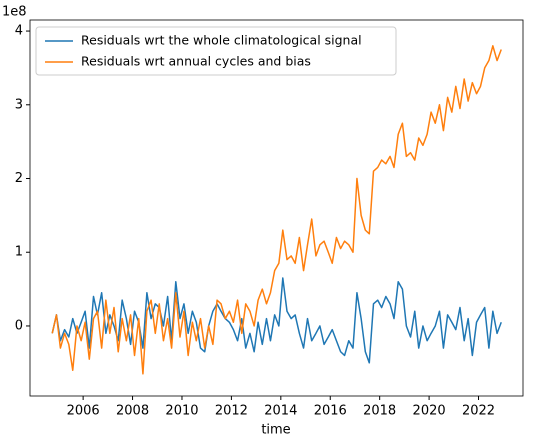  What do you see at coordinates (275, 430) in the screenshot?
I see `x-axis-label: time` at bounding box center [275, 430].